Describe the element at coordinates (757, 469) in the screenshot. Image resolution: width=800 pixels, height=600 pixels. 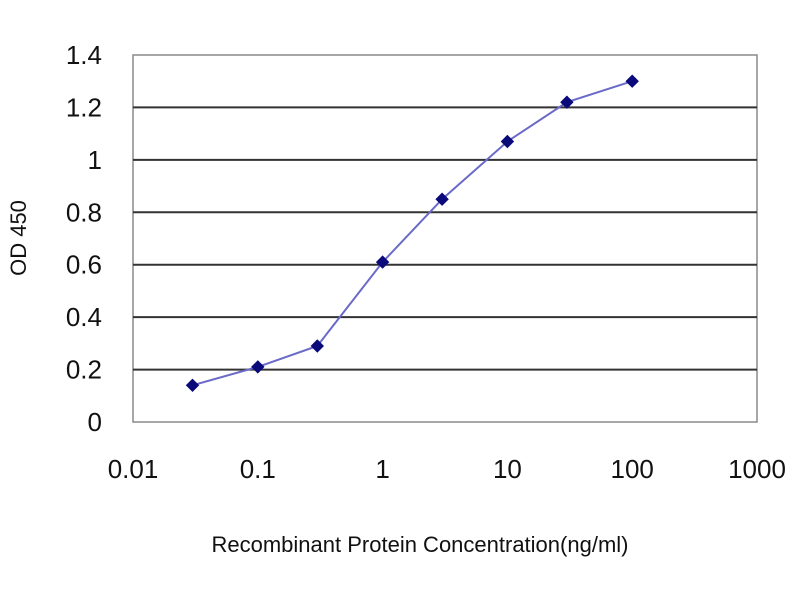
I see `x-tick-label: 1000` at that location.